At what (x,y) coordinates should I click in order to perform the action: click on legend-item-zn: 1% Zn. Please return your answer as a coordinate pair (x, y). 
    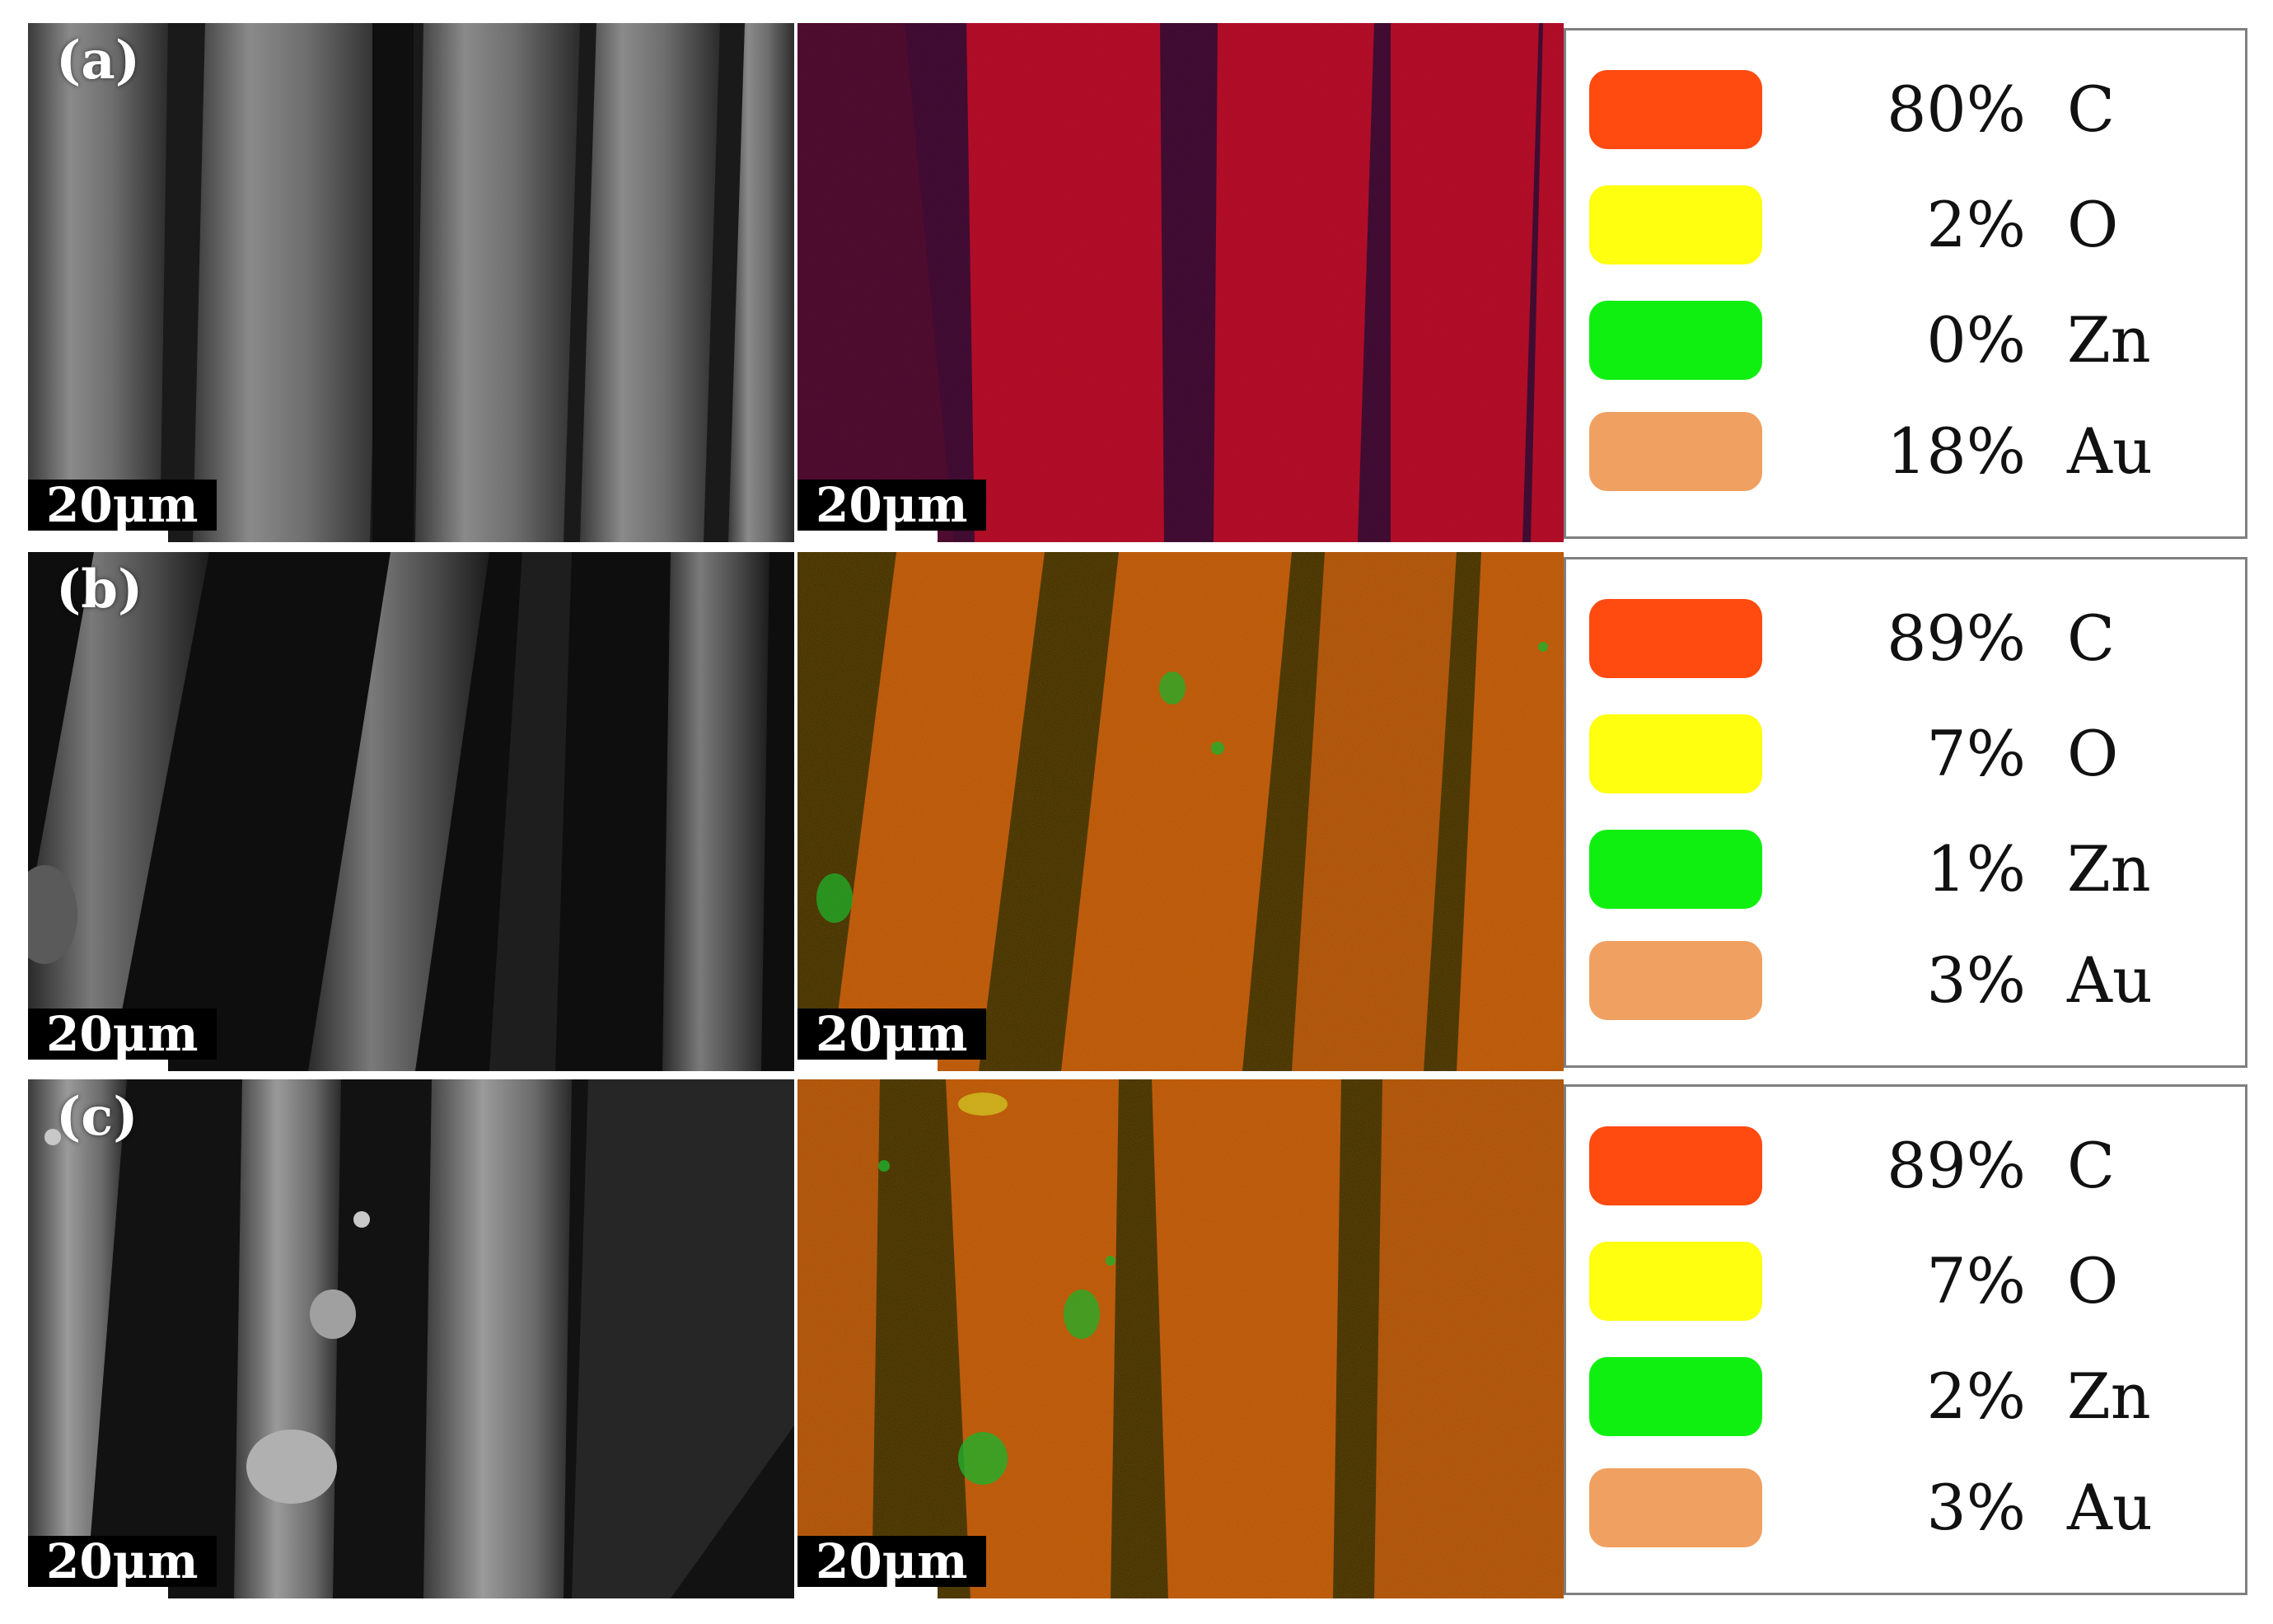
    Looking at the image, I should click on (1910, 868).